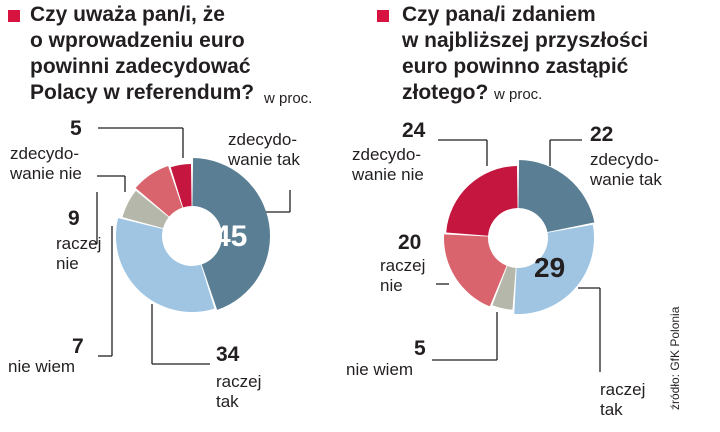 This screenshot has width=720, height=432. What do you see at coordinates (420, 348) in the screenshot?
I see `chart-2-value-nie-wiem: 5` at bounding box center [420, 348].